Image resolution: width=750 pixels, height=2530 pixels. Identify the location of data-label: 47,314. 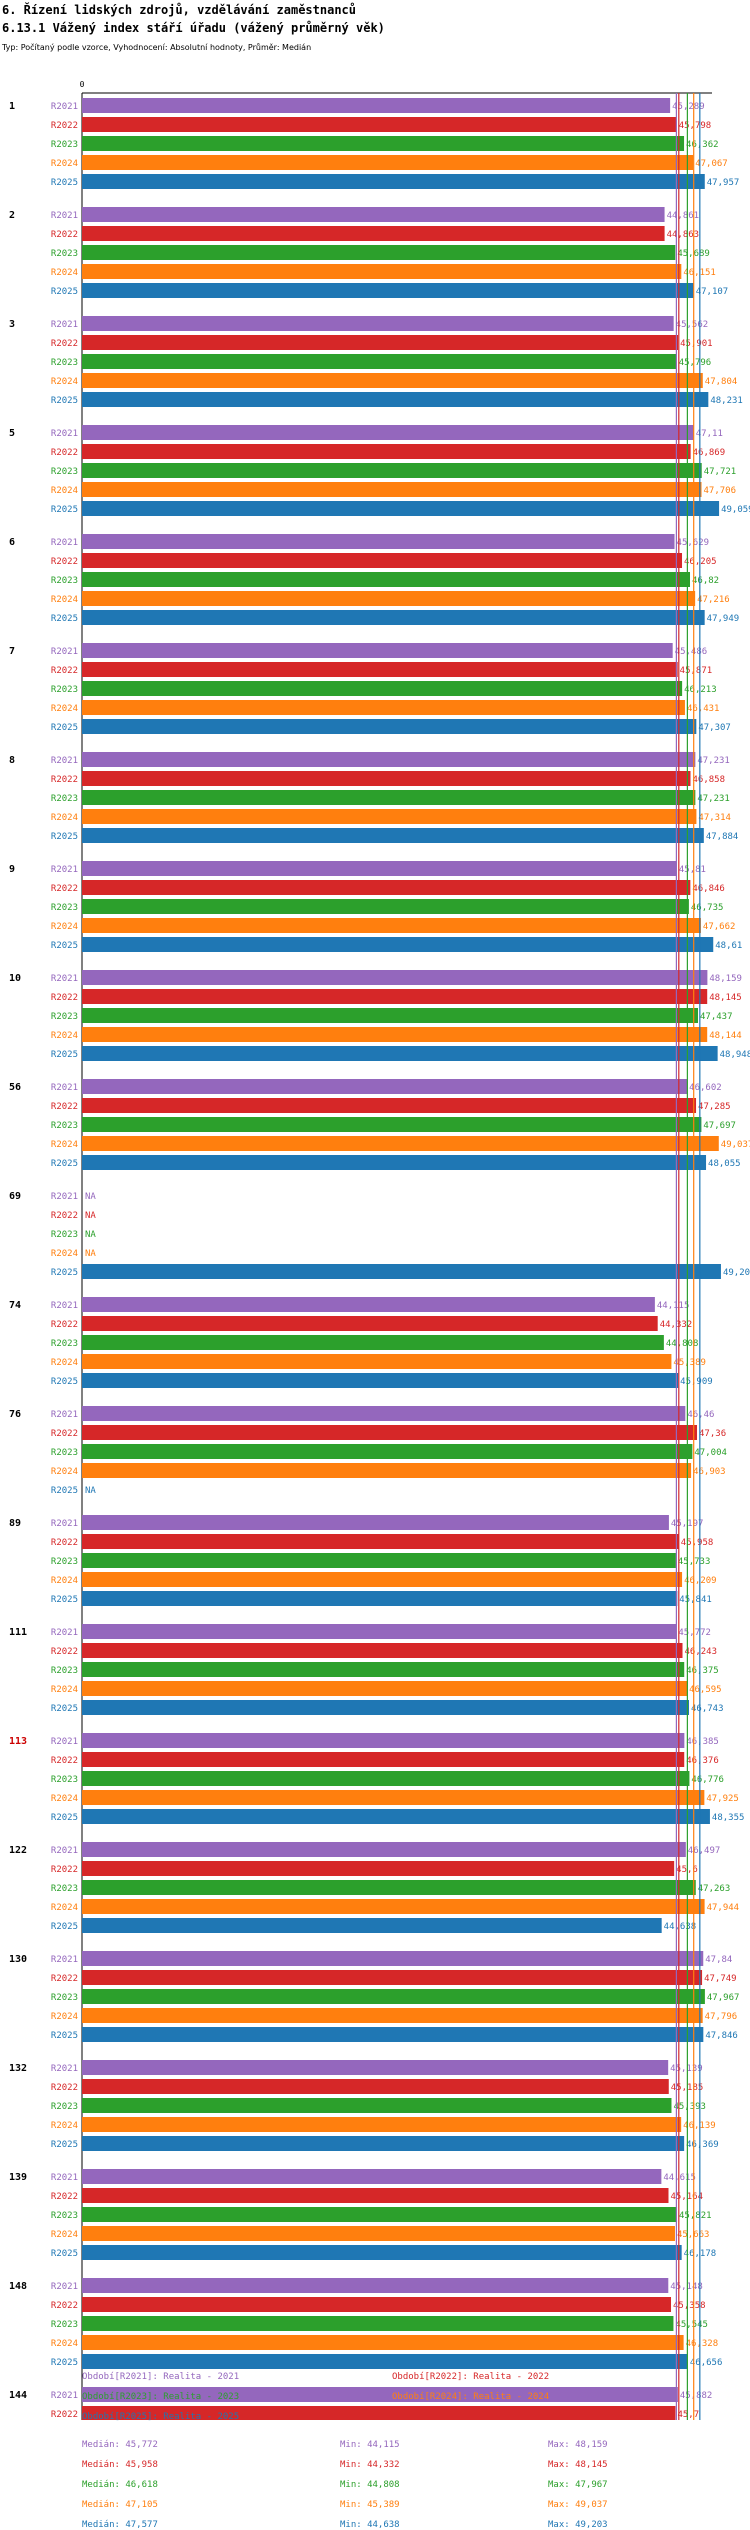
(714, 818).